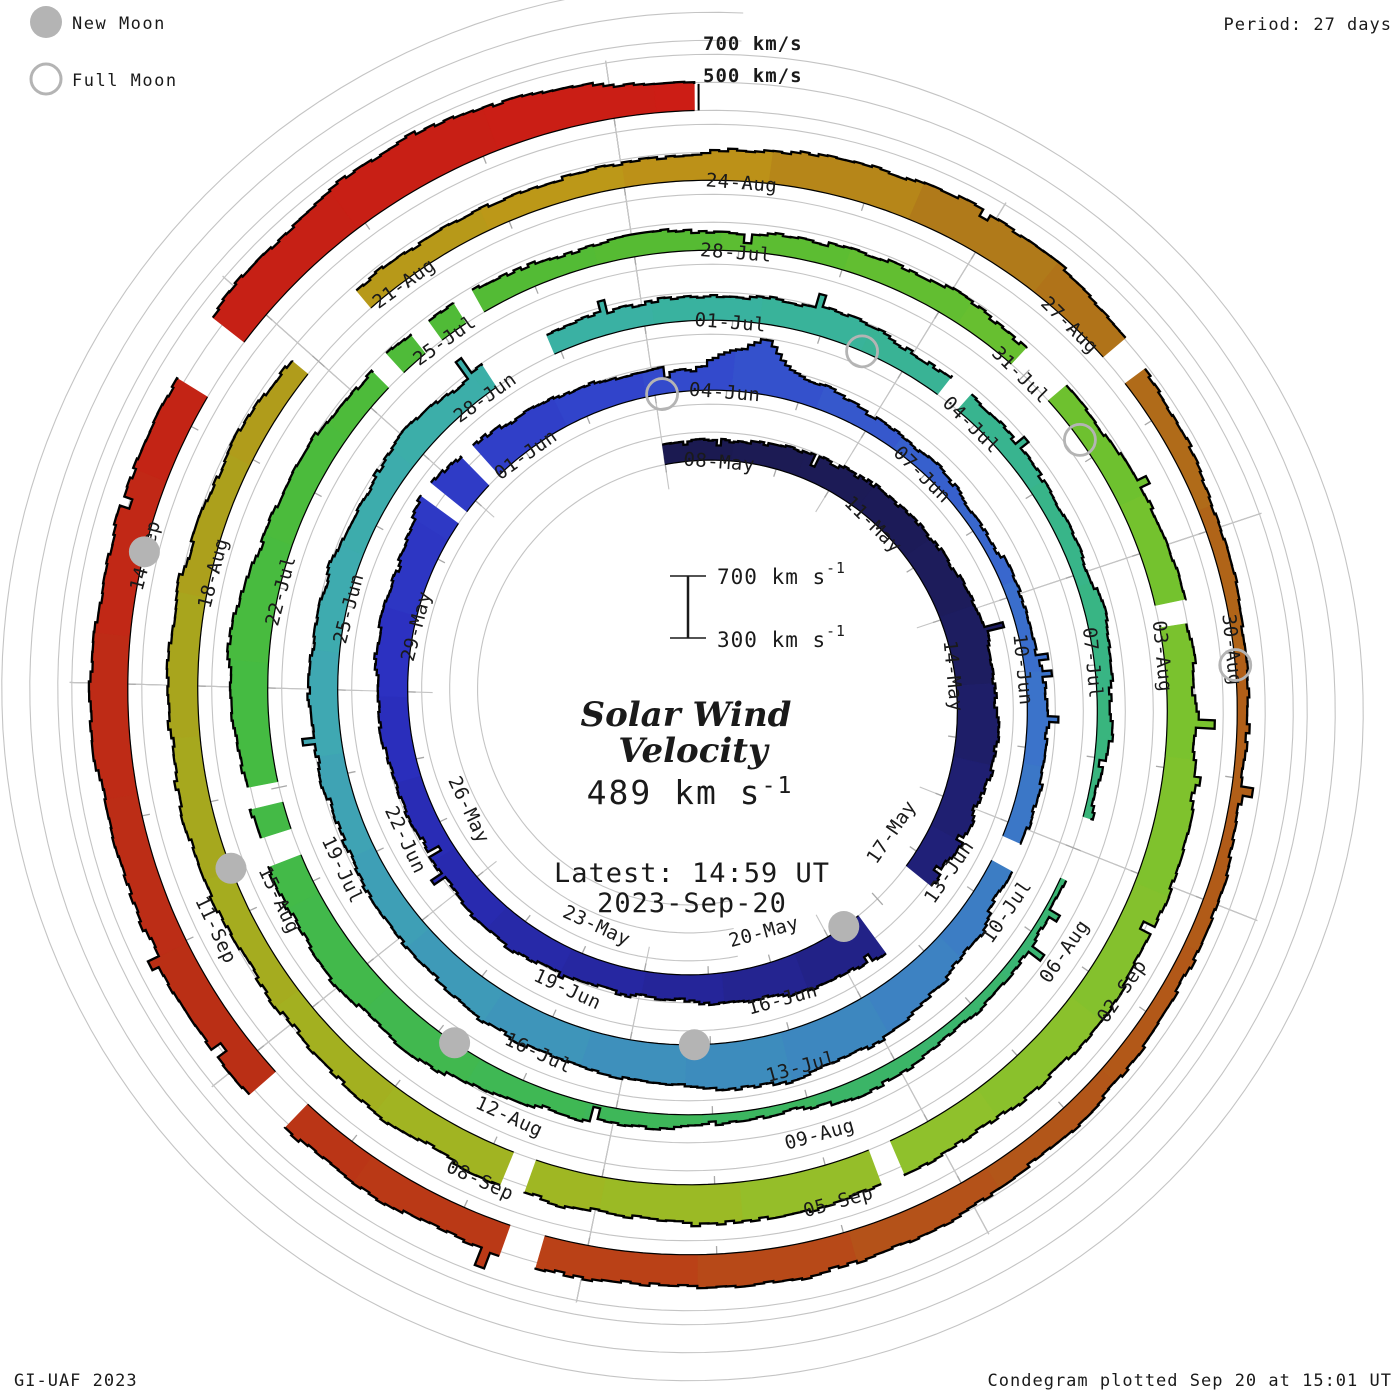 This screenshot has height=1400, width=1400. What do you see at coordinates (76, 1381) in the screenshot?
I see `credit-label: GI-UAF 2023` at bounding box center [76, 1381].